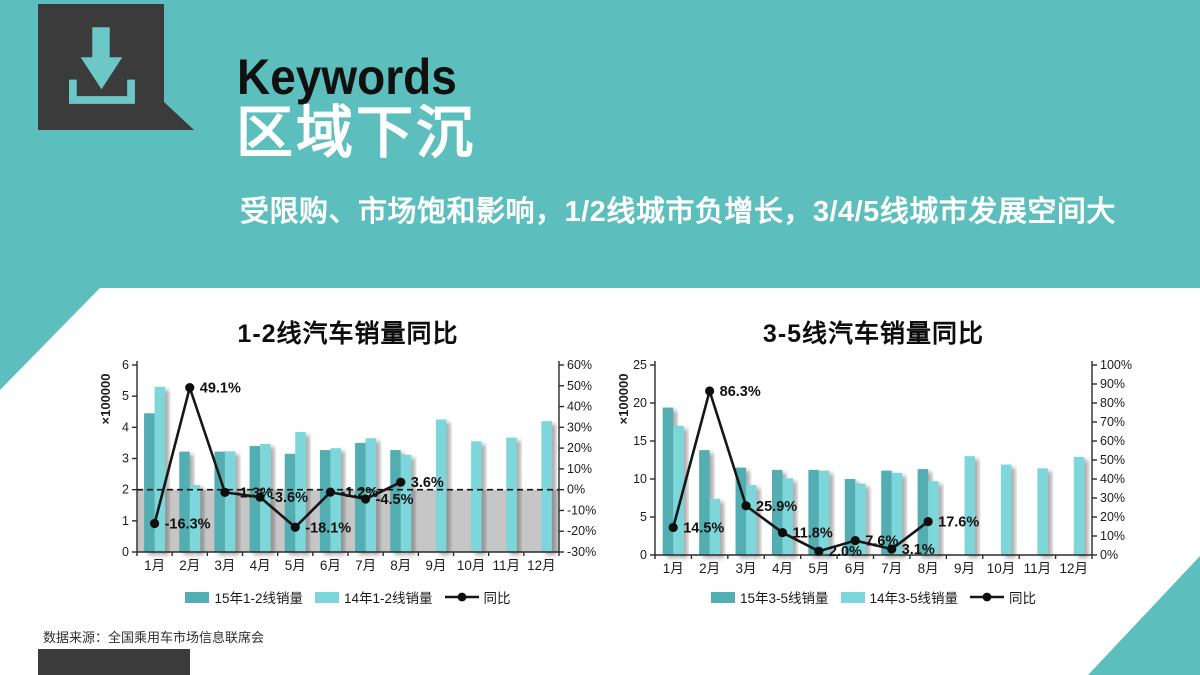 The height and width of the screenshot is (675, 1200). I want to click on svg-text: 3, so click(125, 459).